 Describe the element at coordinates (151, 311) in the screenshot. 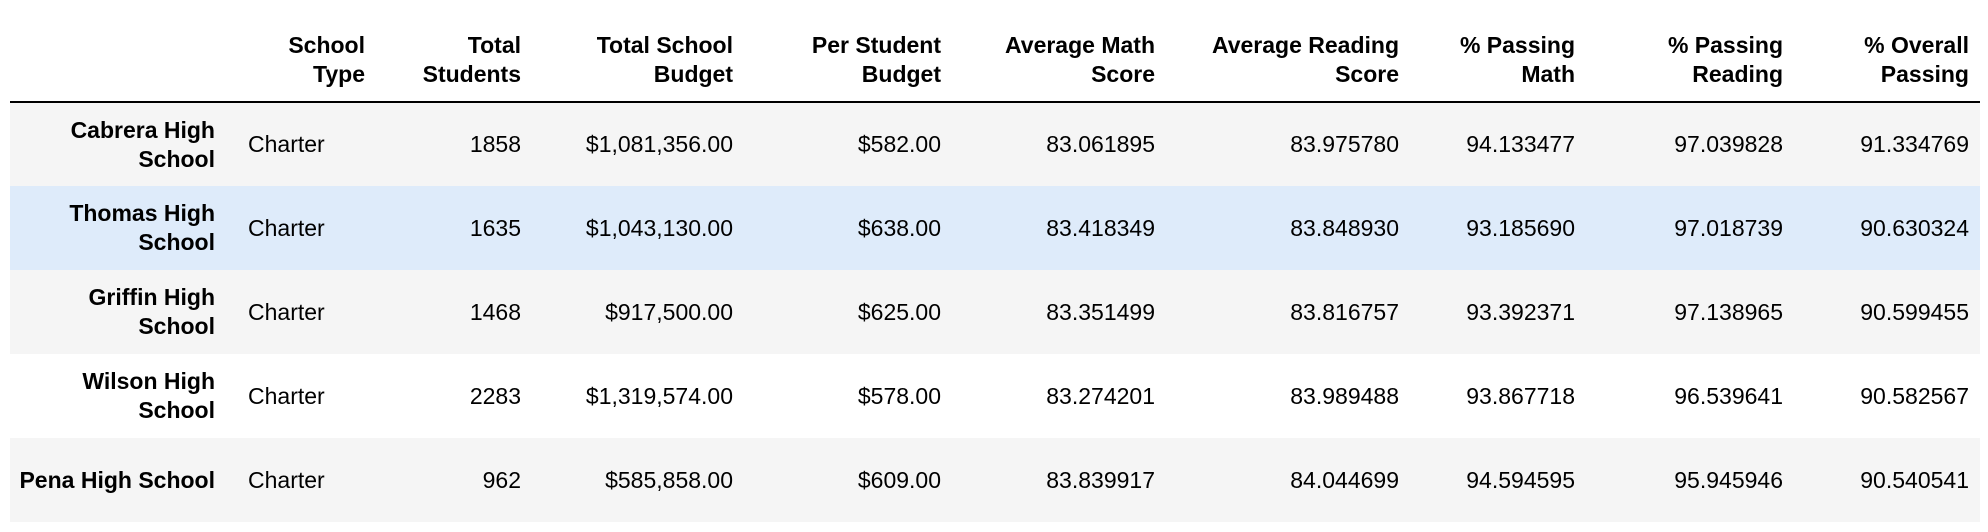

I see `row-index-label: Griffin High School` at that location.